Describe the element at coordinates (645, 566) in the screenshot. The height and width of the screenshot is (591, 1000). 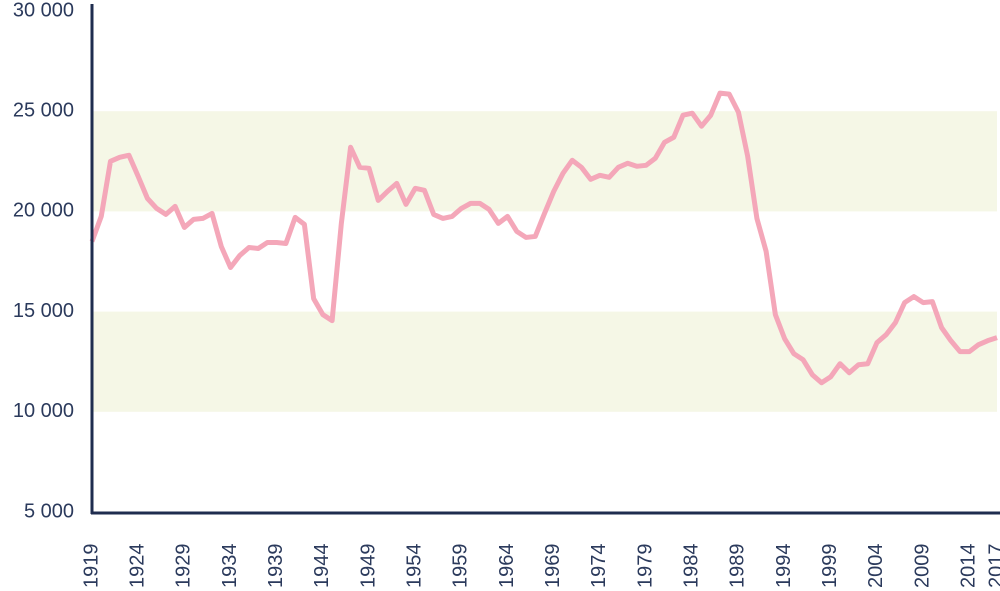
I see `x-tick-label: 1979` at that location.